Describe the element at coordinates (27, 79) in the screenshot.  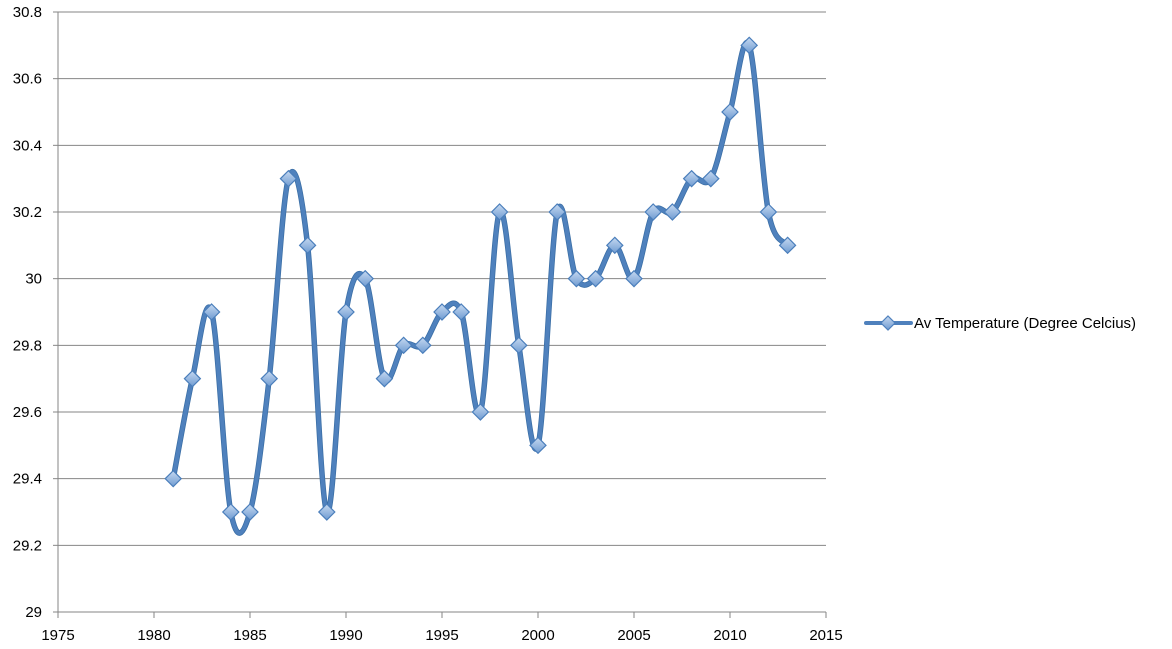
I see `y-tick-label: 30.6` at that location.